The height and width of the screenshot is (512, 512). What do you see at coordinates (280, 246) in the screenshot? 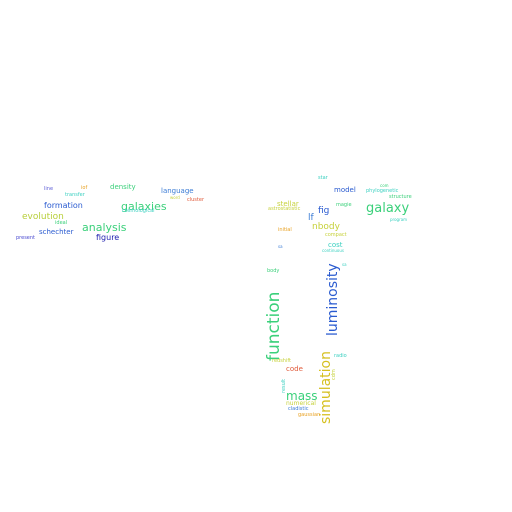
I see `word-sa: sa` at bounding box center [280, 246].